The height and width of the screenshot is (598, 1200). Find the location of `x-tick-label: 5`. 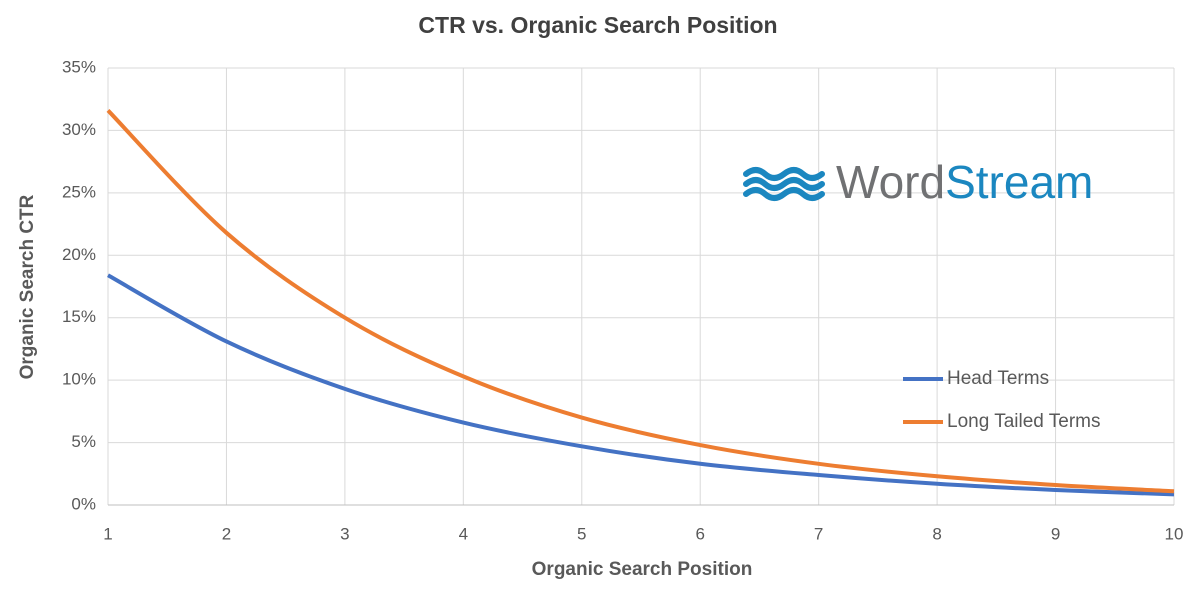

x-tick-label: 5 is located at coordinates (581, 533).